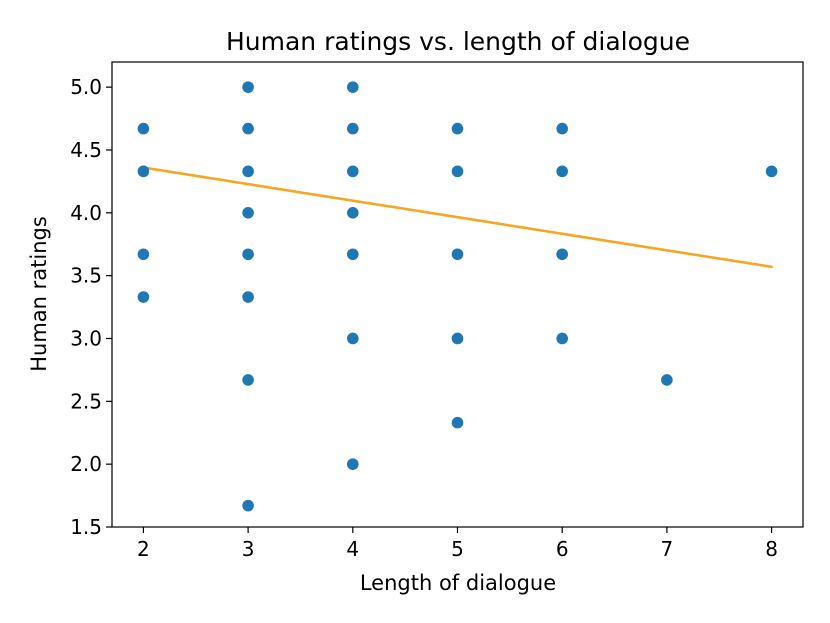 The width and height of the screenshot is (830, 623). Describe the element at coordinates (91, 307) in the screenshot. I see `y-axis: 1.5 2.0 2.5 3.0 3.5 4.0 4.5 5.0` at that location.